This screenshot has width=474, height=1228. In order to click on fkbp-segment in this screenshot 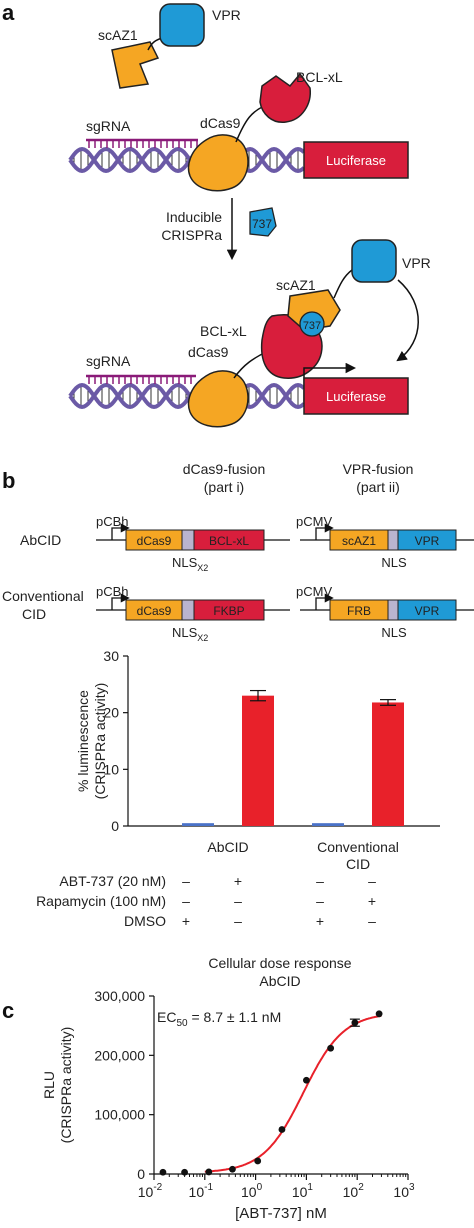, I will do `click(229, 610)`.